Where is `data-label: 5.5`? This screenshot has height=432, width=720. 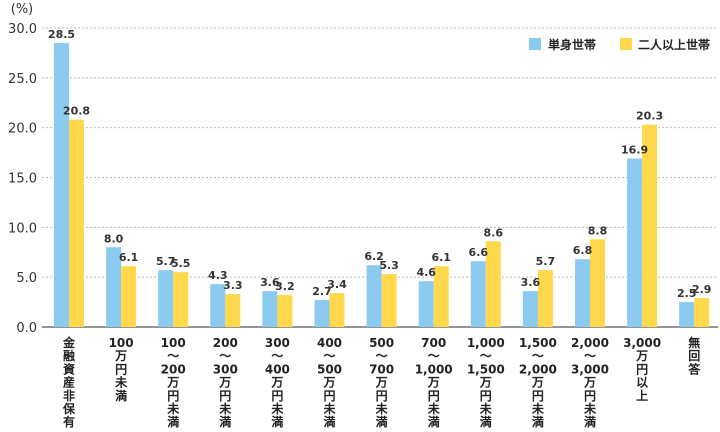
data-label: 5.5 is located at coordinates (181, 263).